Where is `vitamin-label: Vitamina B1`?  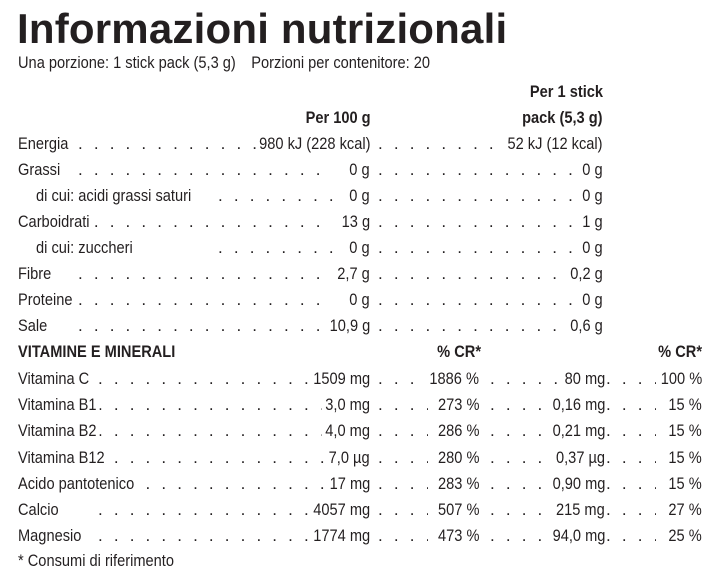 vitamin-label: Vitamina B1 is located at coordinates (59, 405).